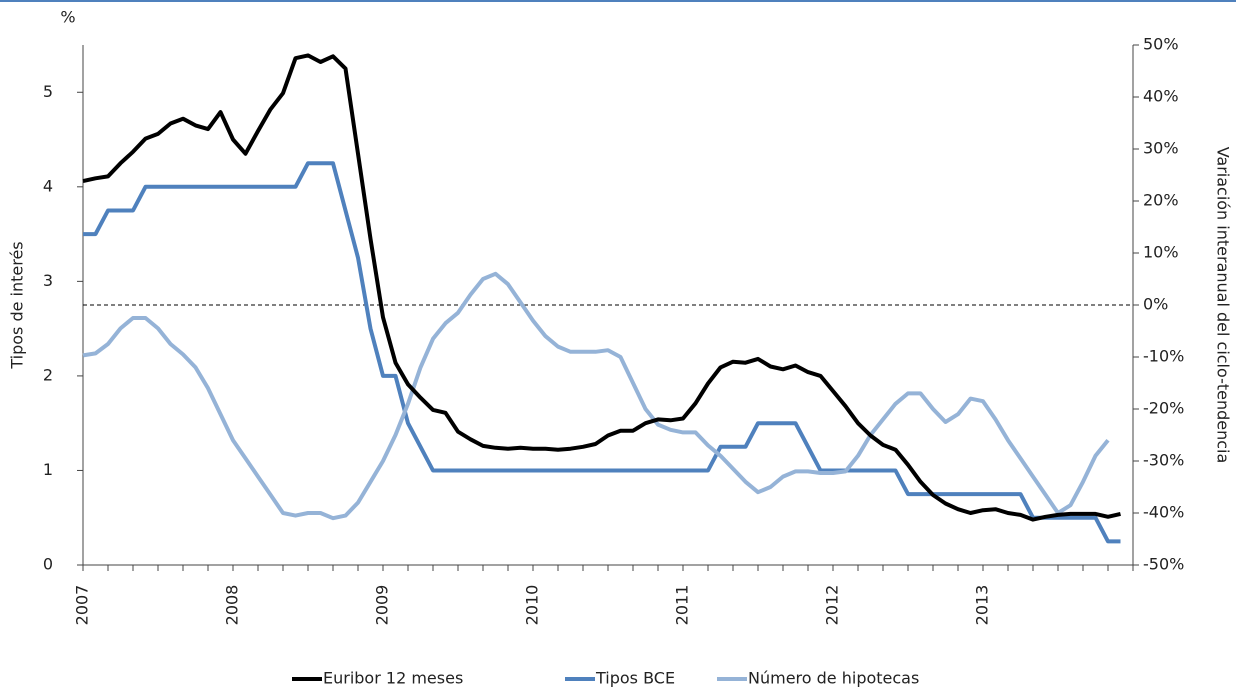 The width and height of the screenshot is (1236, 688). Describe the element at coordinates (1161, 252) in the screenshot. I see `y2-tick-label: 10%` at that location.